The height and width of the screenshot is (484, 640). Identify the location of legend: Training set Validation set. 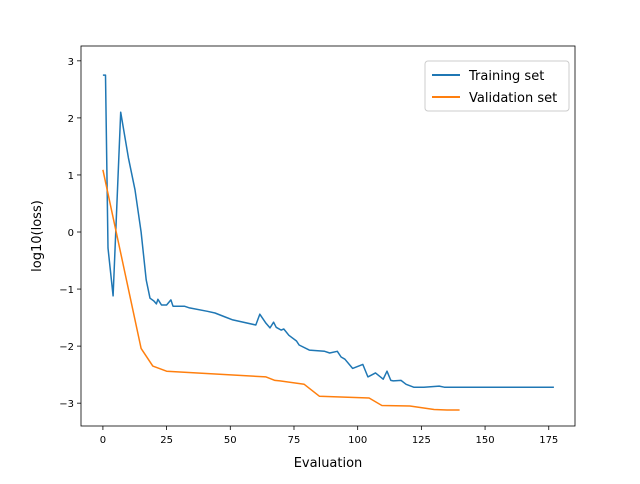
(497, 86).